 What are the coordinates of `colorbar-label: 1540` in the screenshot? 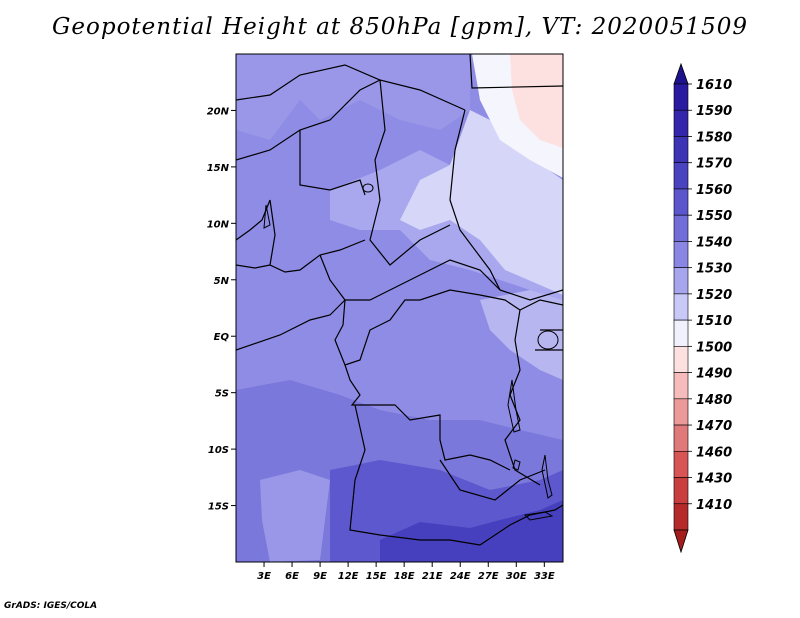 It's located at (714, 242).